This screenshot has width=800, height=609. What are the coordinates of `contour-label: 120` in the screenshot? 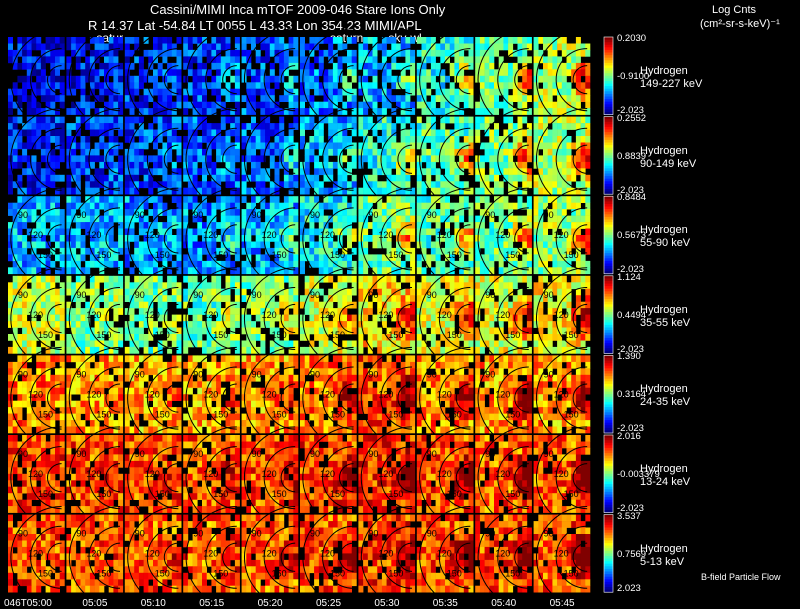 It's located at (269, 315).